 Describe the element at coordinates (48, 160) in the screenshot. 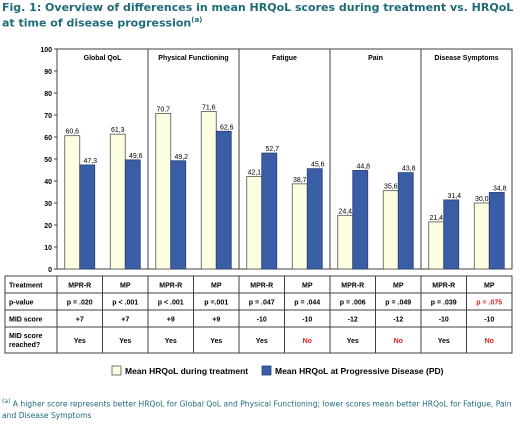

I see `y-tick-label: 50` at that location.